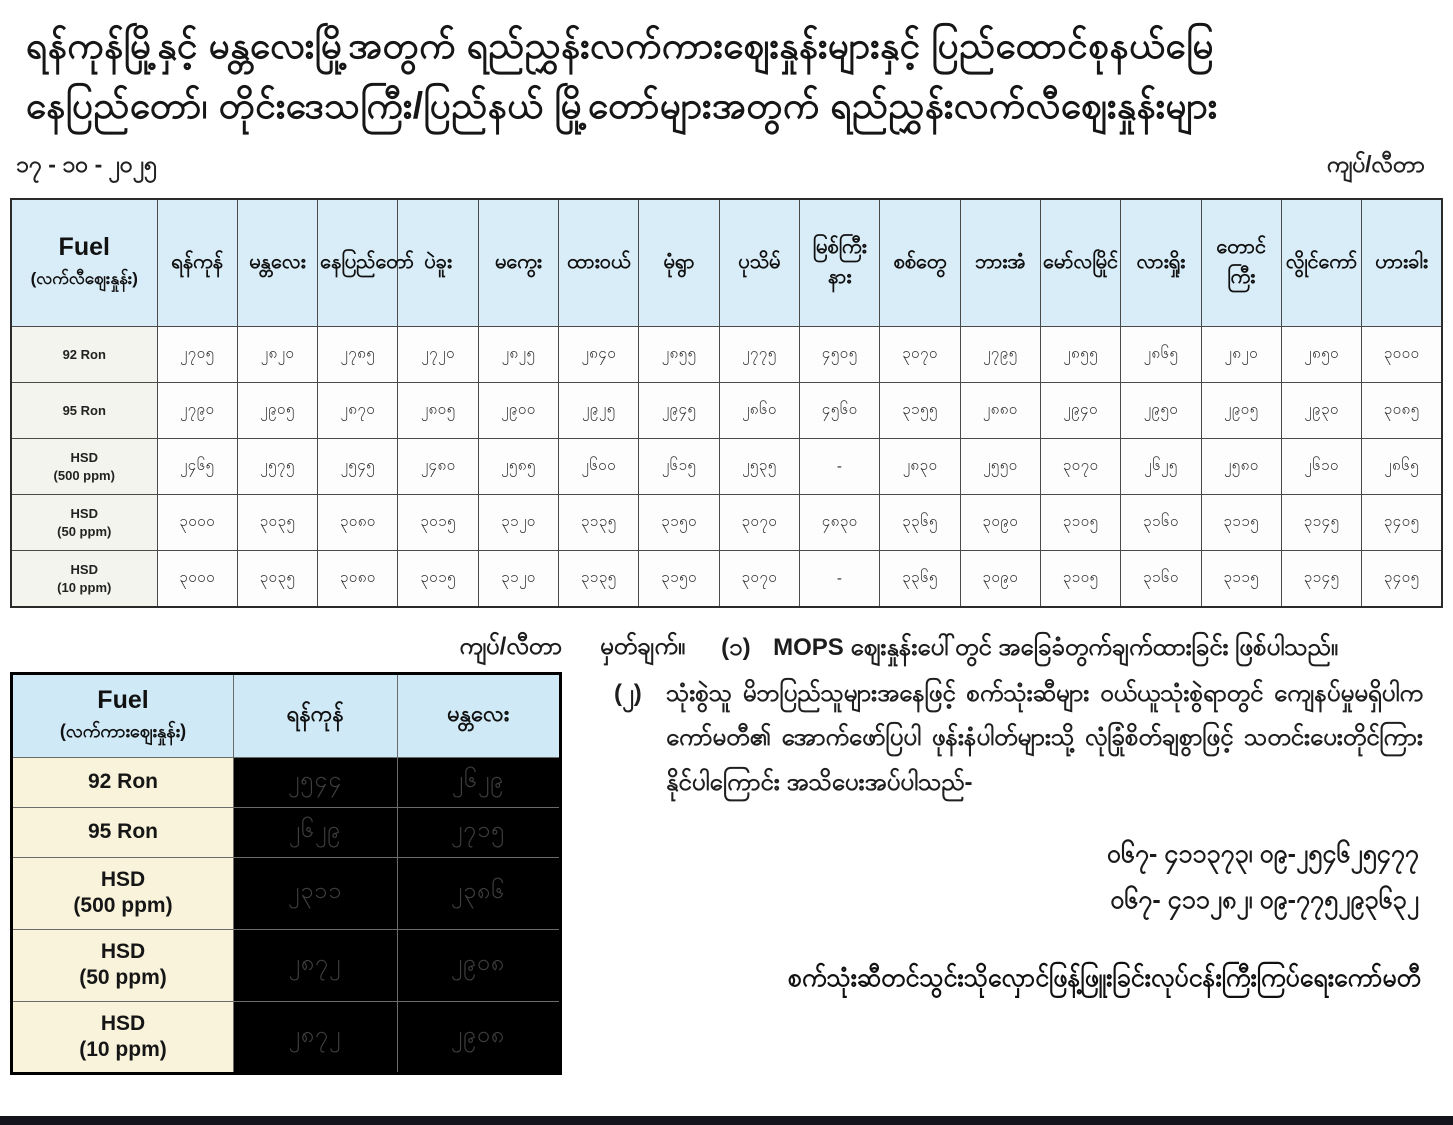  What do you see at coordinates (599, 467) in the screenshot?
I see `retail-cell-2-5: ၂၆၀၀` at bounding box center [599, 467].